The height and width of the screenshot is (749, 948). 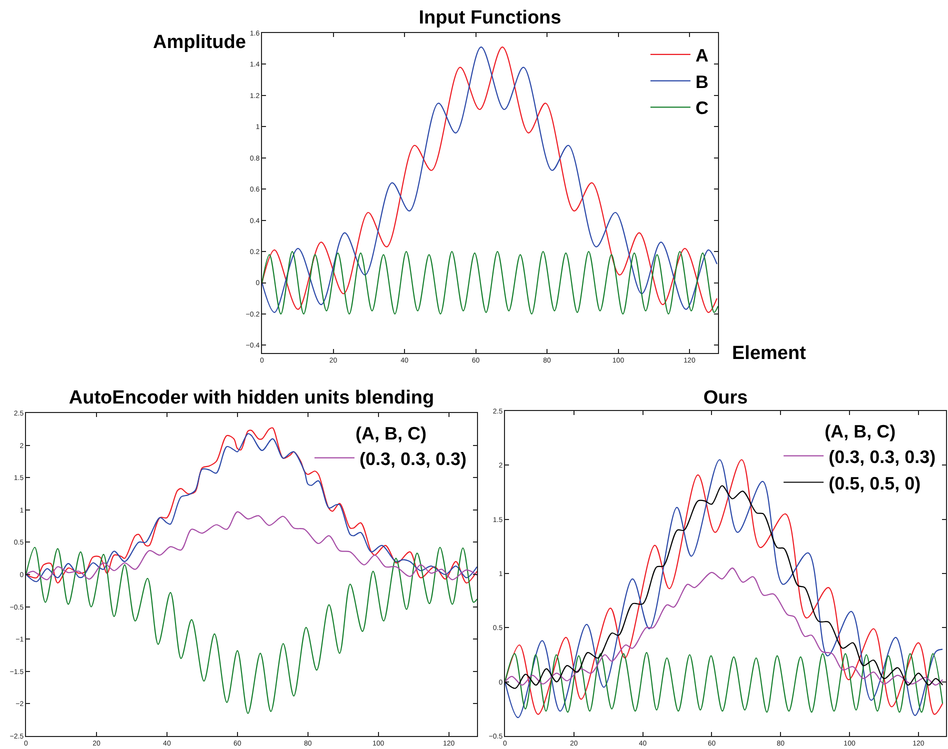 I want to click on legend-label: (0.5, 0.5, 0), so click(x=874, y=483).